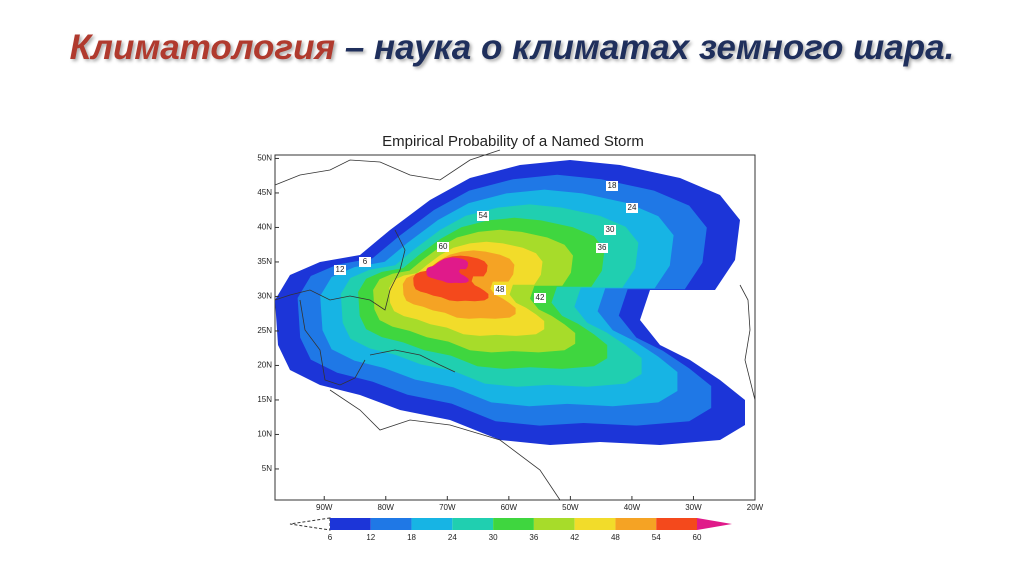  What do you see at coordinates (693, 507) in the screenshot?
I see `x-tick-label: 30W` at bounding box center [693, 507].